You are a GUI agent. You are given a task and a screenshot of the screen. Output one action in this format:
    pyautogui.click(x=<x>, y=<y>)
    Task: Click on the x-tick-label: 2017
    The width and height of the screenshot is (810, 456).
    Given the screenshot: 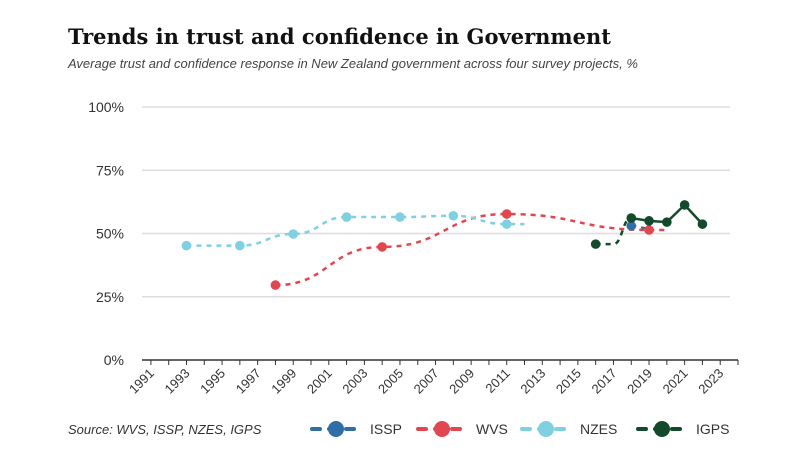 What is the action you would take?
    pyautogui.click(x=604, y=381)
    